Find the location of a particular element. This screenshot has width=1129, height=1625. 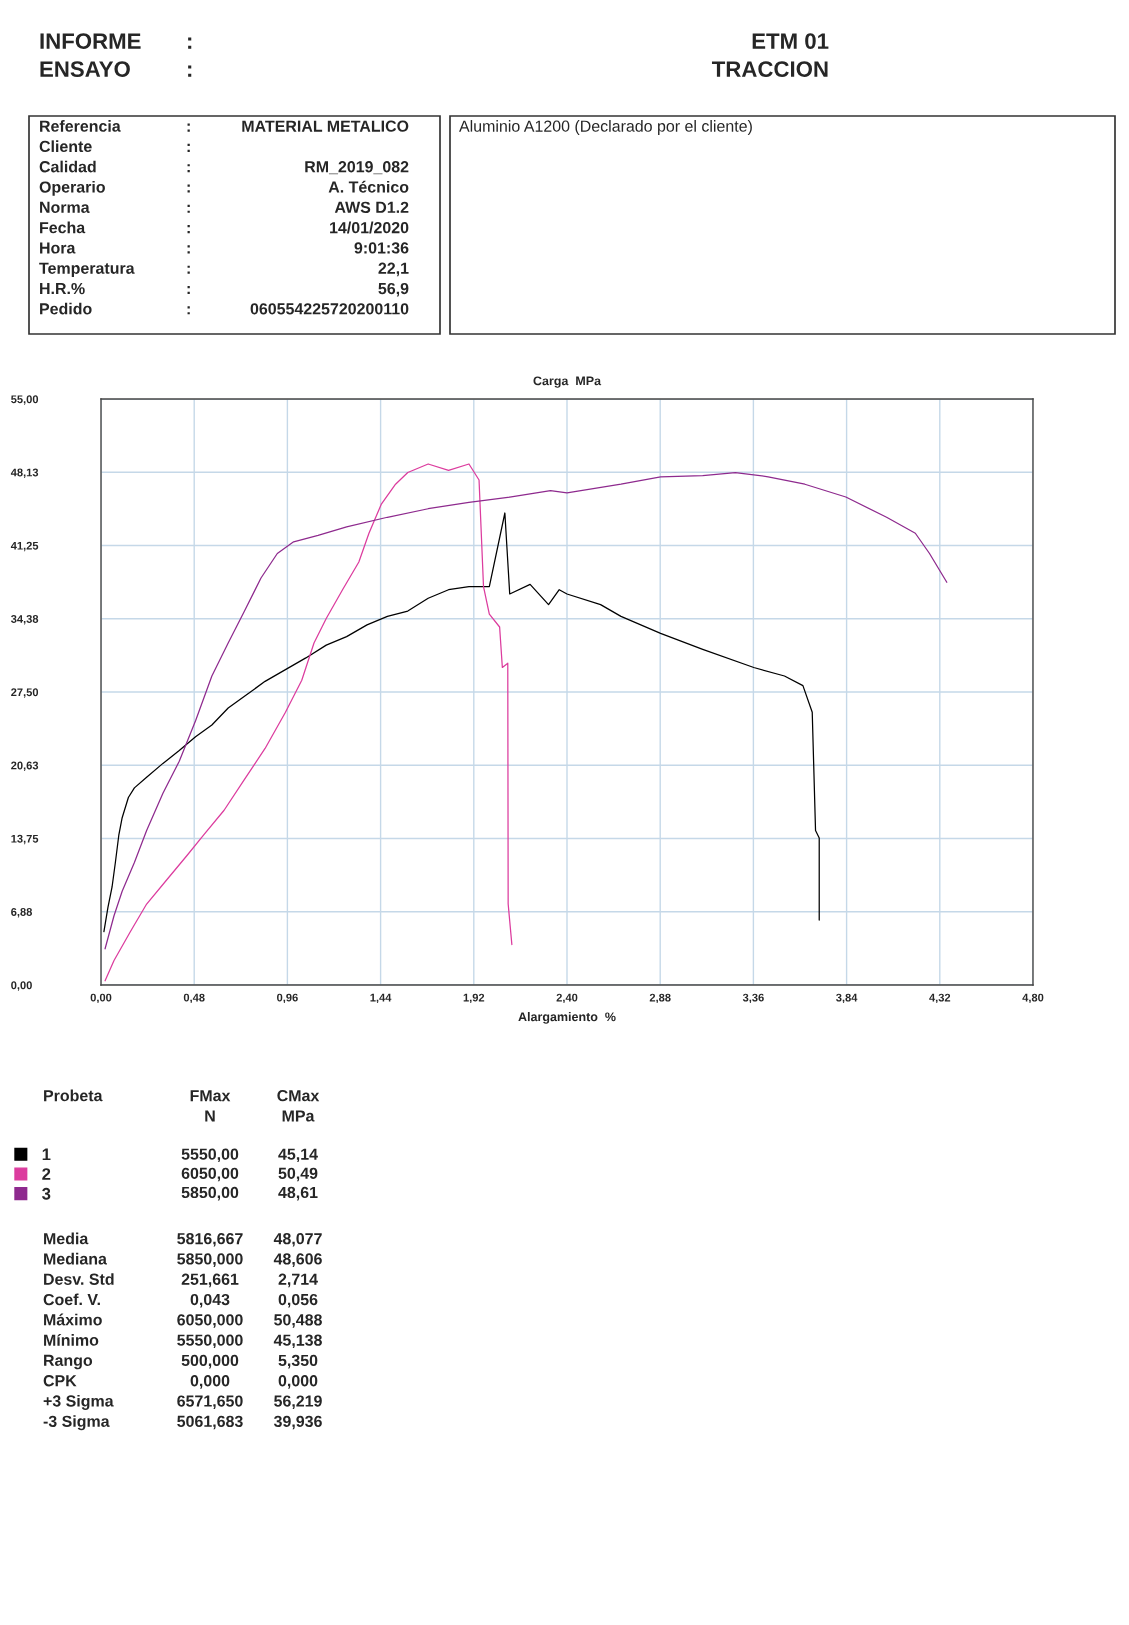

y-tick-label: 48,13 is located at coordinates (24, 473).